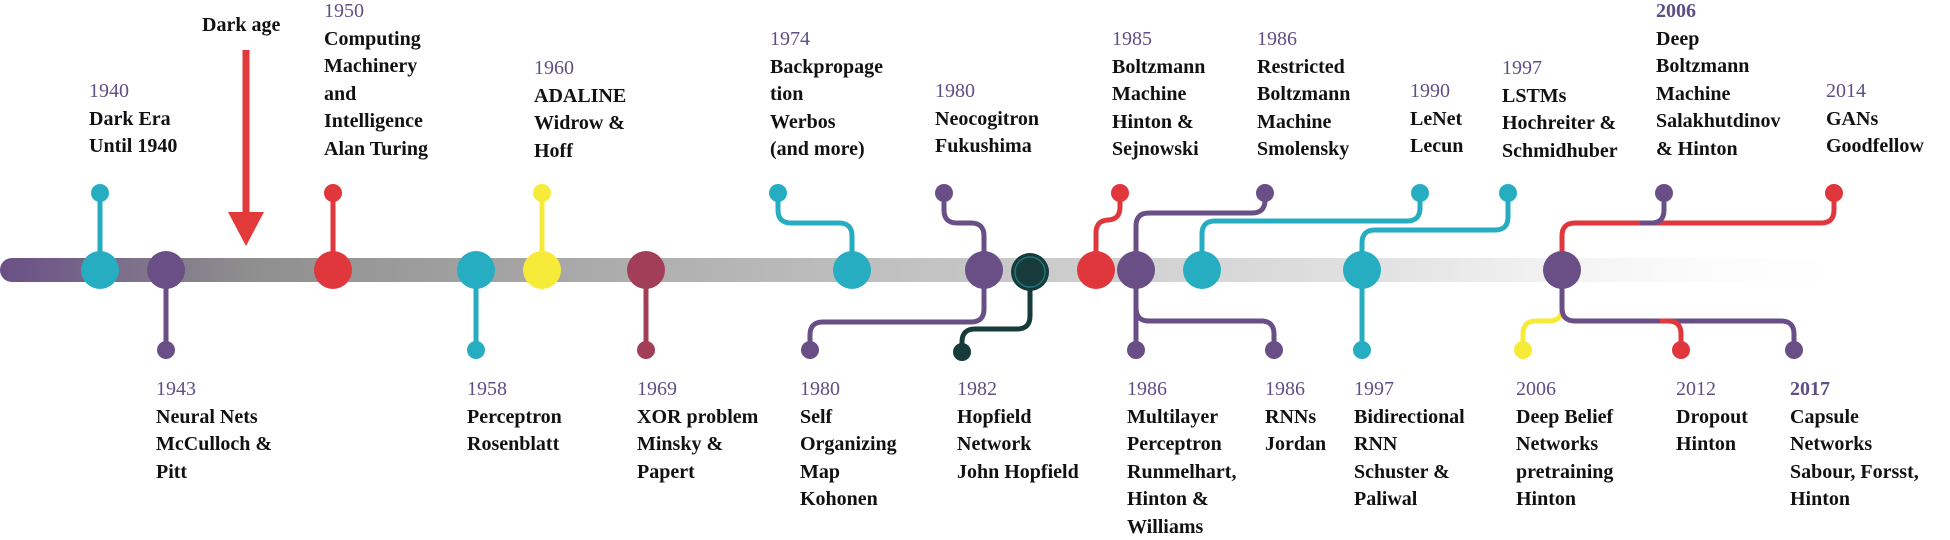 This screenshot has width=1950, height=540. I want to click on event-text: Kohonen, so click(839, 499).